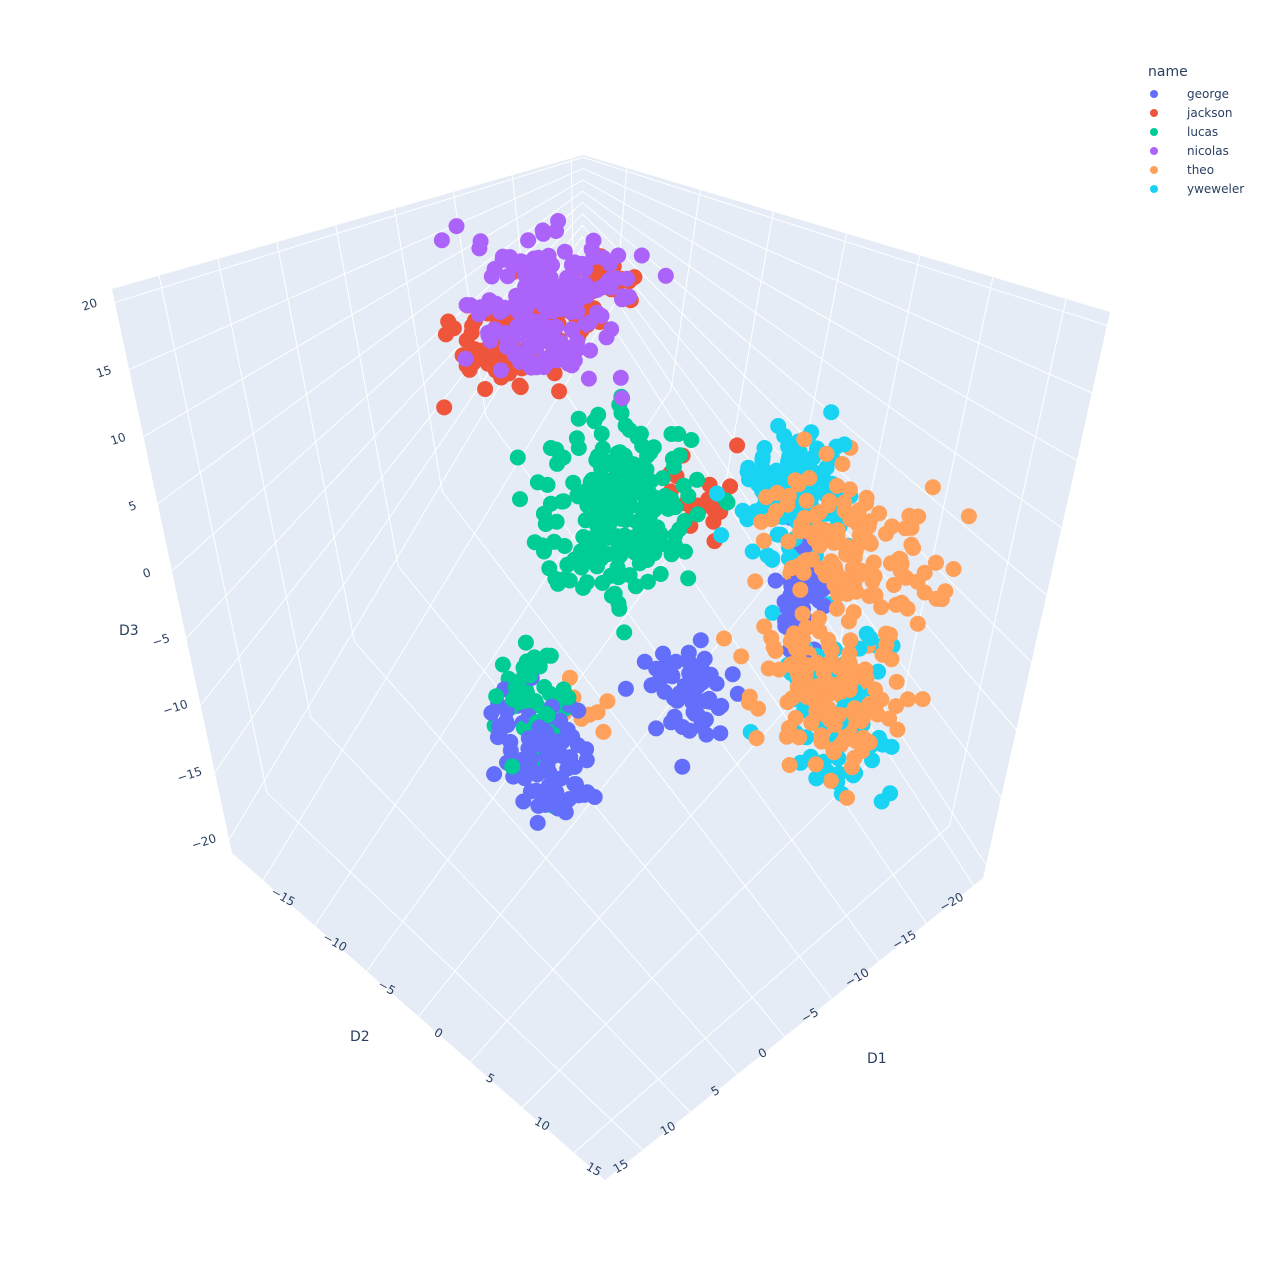 The image size is (1262, 1263). Describe the element at coordinates (1196, 169) in the screenshot. I see `legend-item-theo: theo` at that location.